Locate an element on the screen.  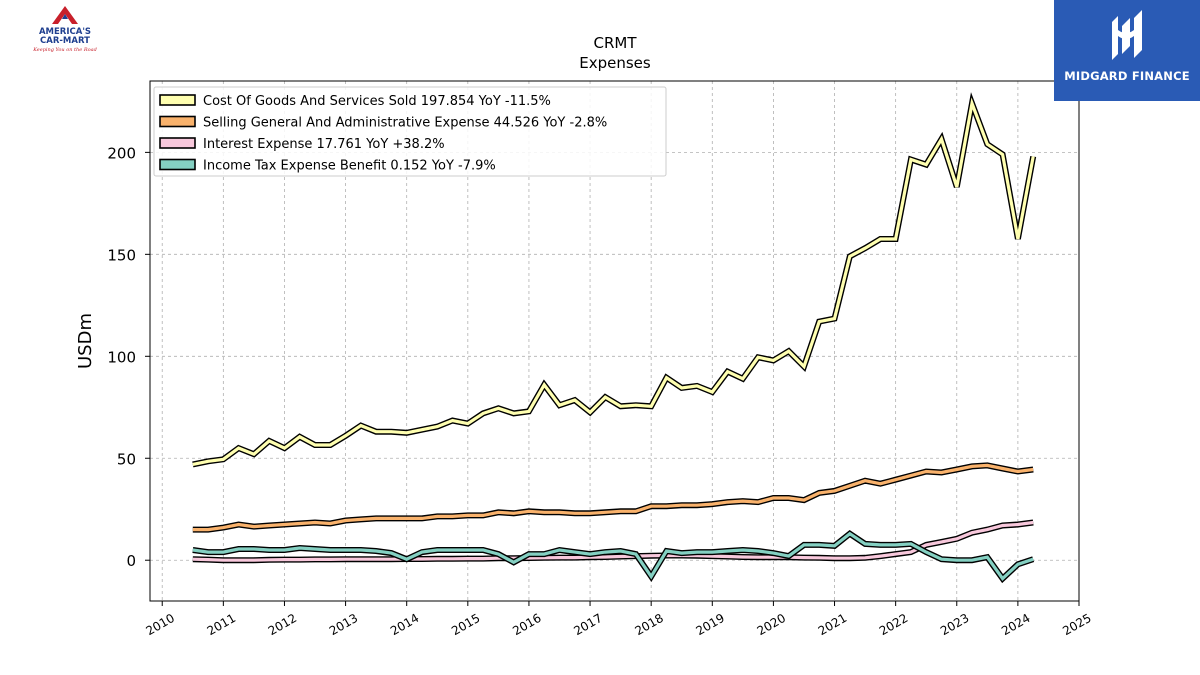
x-tick-label: 2018 is located at coordinates (648, 624).